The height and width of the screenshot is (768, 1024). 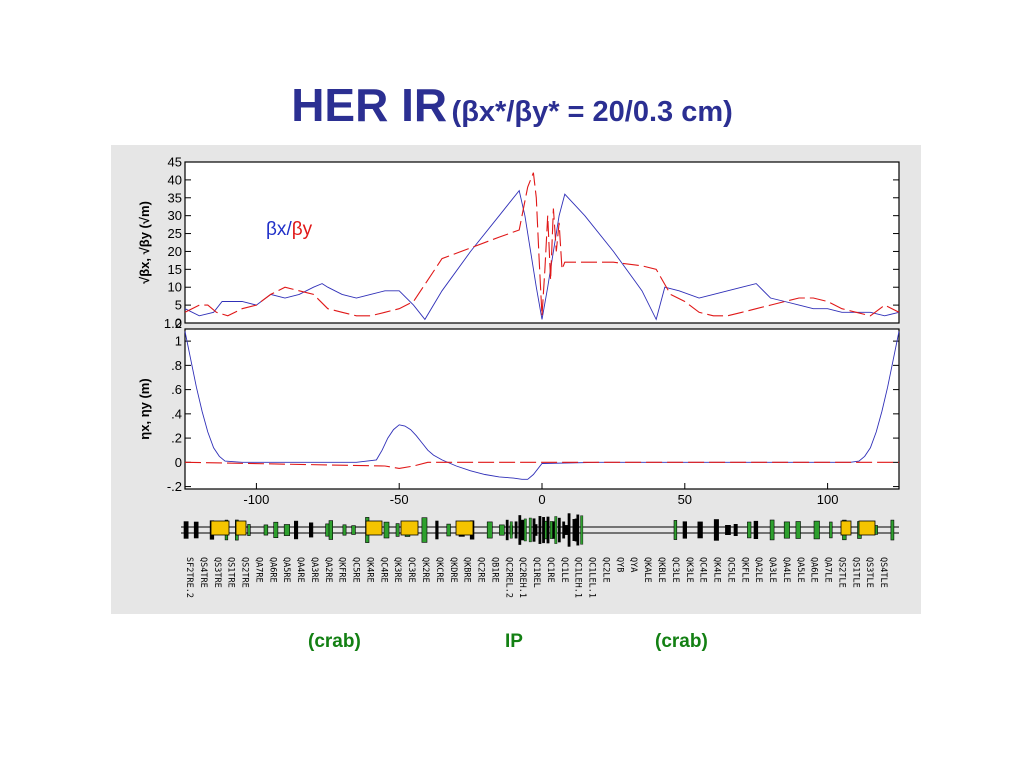 I want to click on element-label: QS4TRE, so click(x=203, y=572).